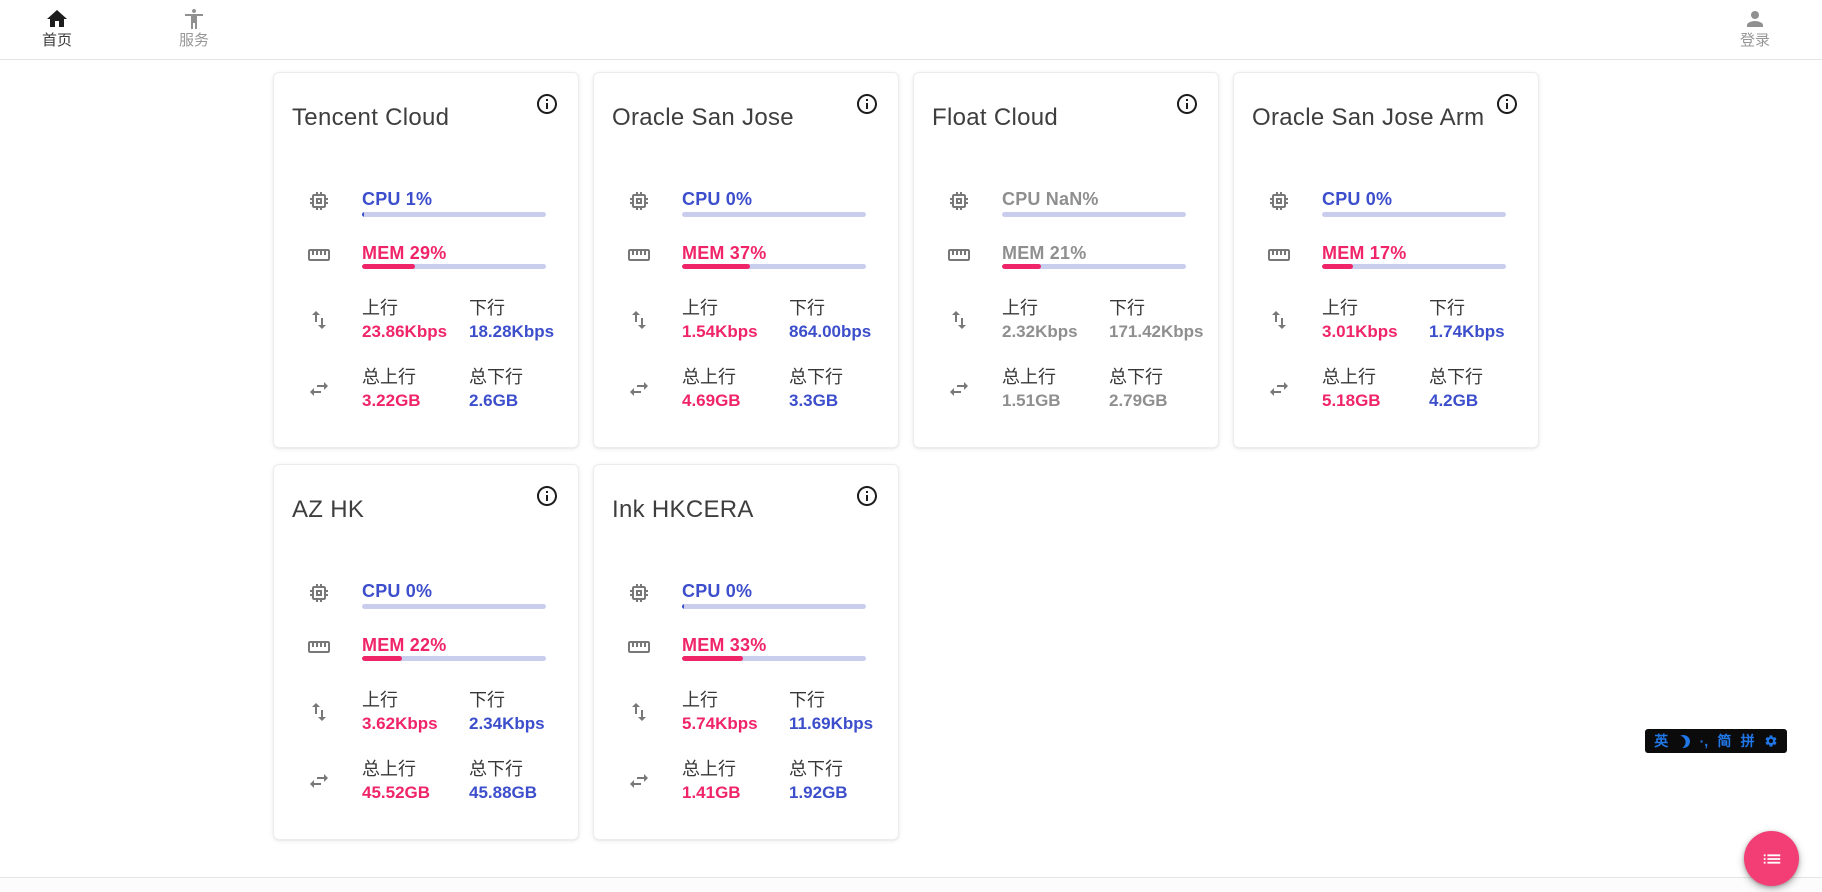 The width and height of the screenshot is (1822, 892). I want to click on ime-scheme-toggle: 拼, so click(1747, 741).